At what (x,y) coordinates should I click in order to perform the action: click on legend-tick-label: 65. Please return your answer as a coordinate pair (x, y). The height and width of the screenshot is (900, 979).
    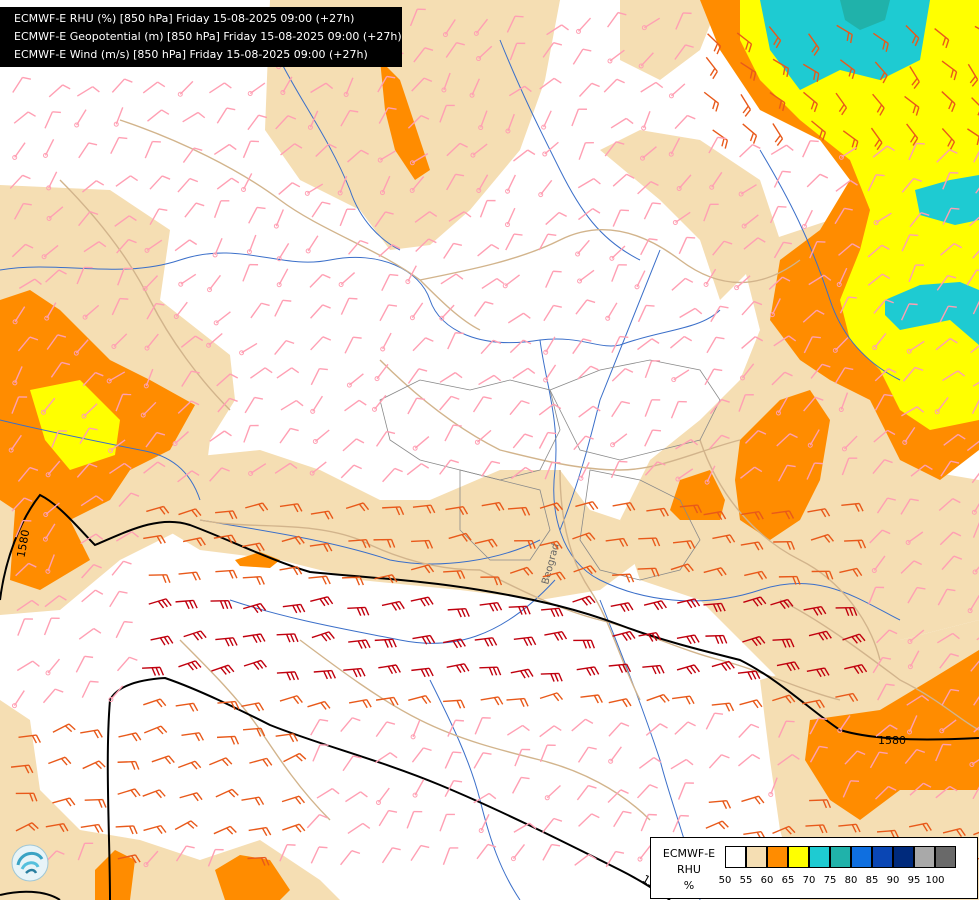
    Looking at the image, I should click on (788, 880).